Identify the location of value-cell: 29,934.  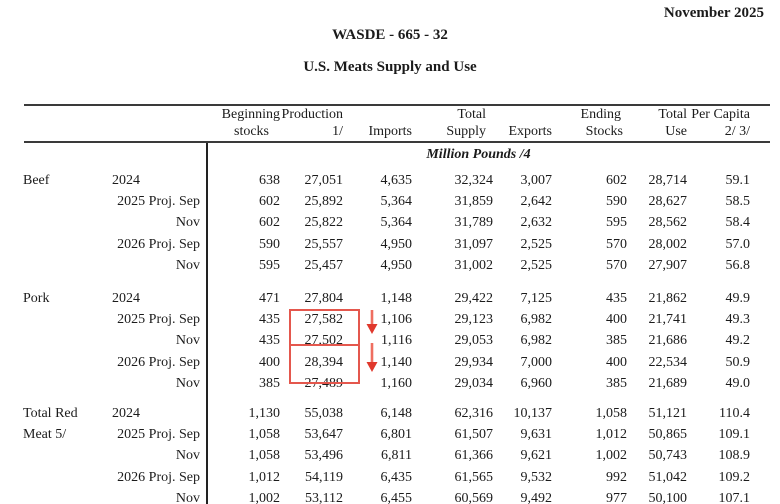
(474, 362).